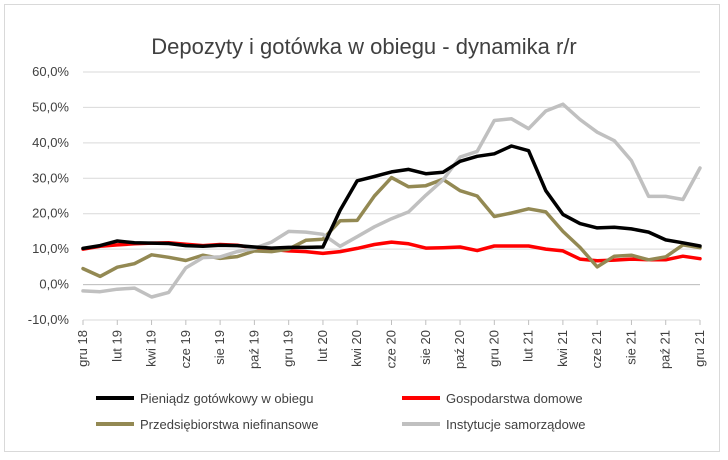 The width and height of the screenshot is (728, 460). I want to click on x-tick-label: paź 19, so click(253, 349).